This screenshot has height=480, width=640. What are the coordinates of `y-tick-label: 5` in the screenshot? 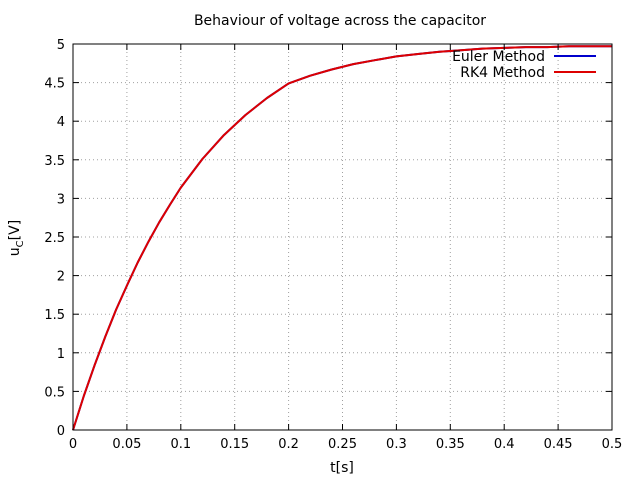 It's located at (61, 45).